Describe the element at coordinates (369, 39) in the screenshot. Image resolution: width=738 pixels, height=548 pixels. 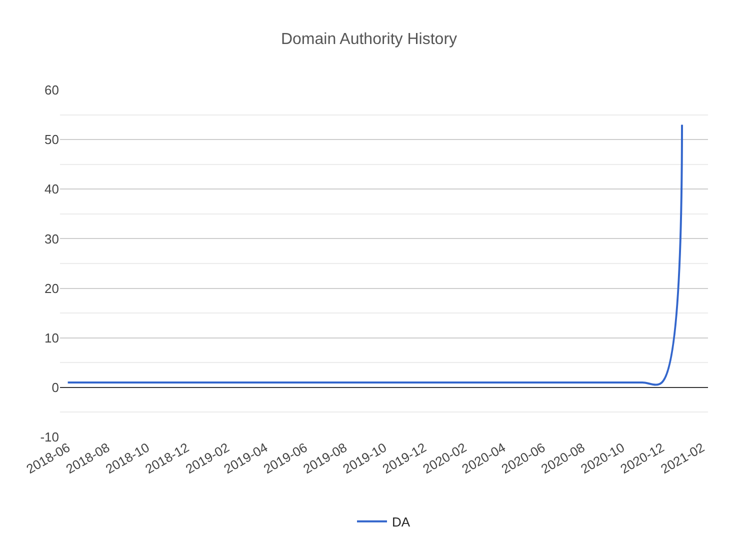
I see `chart-title: Domain Authority History` at that location.